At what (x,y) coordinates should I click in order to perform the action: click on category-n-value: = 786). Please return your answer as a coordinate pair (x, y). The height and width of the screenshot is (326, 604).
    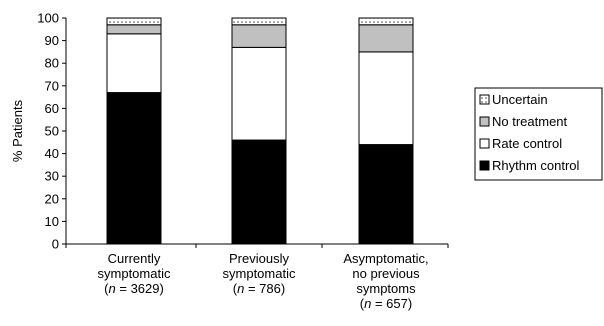
    Looking at the image, I should click on (264, 288).